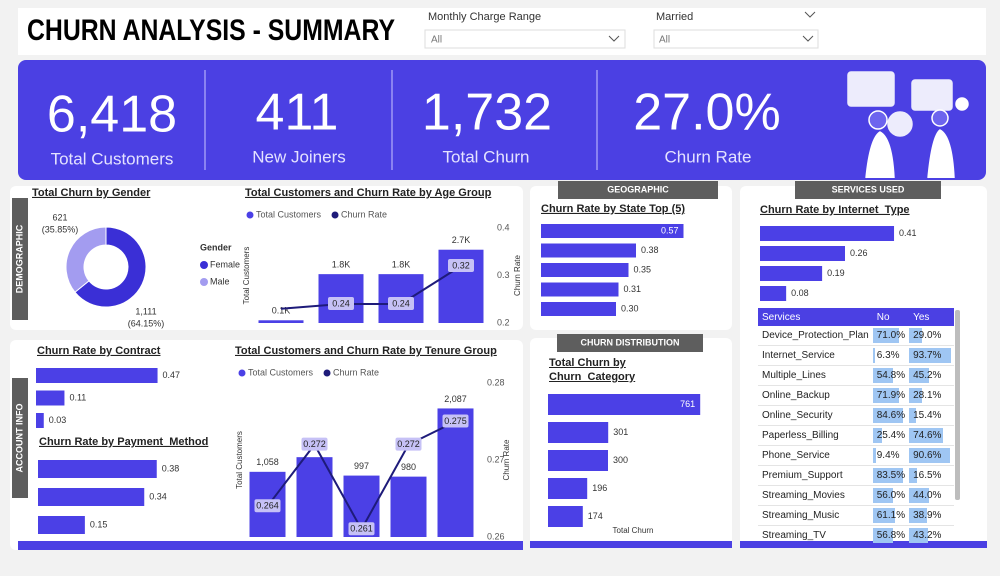 The image size is (1000, 576). I want to click on kpi-label: New Joiners, so click(299, 156).